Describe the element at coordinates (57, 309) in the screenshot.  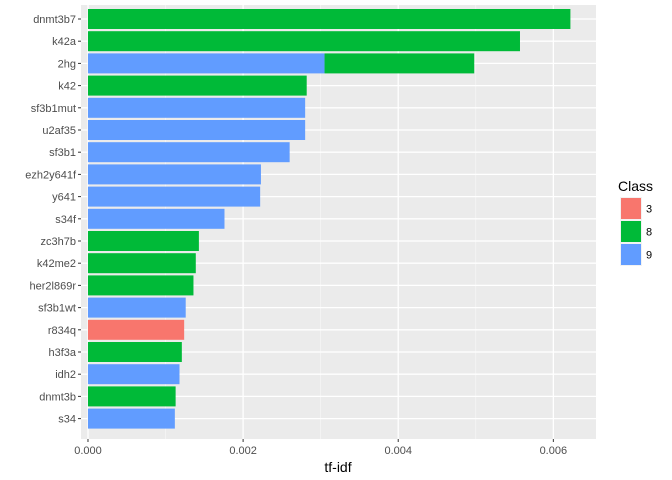
I see `y-tick-label: sf3b1wt` at that location.